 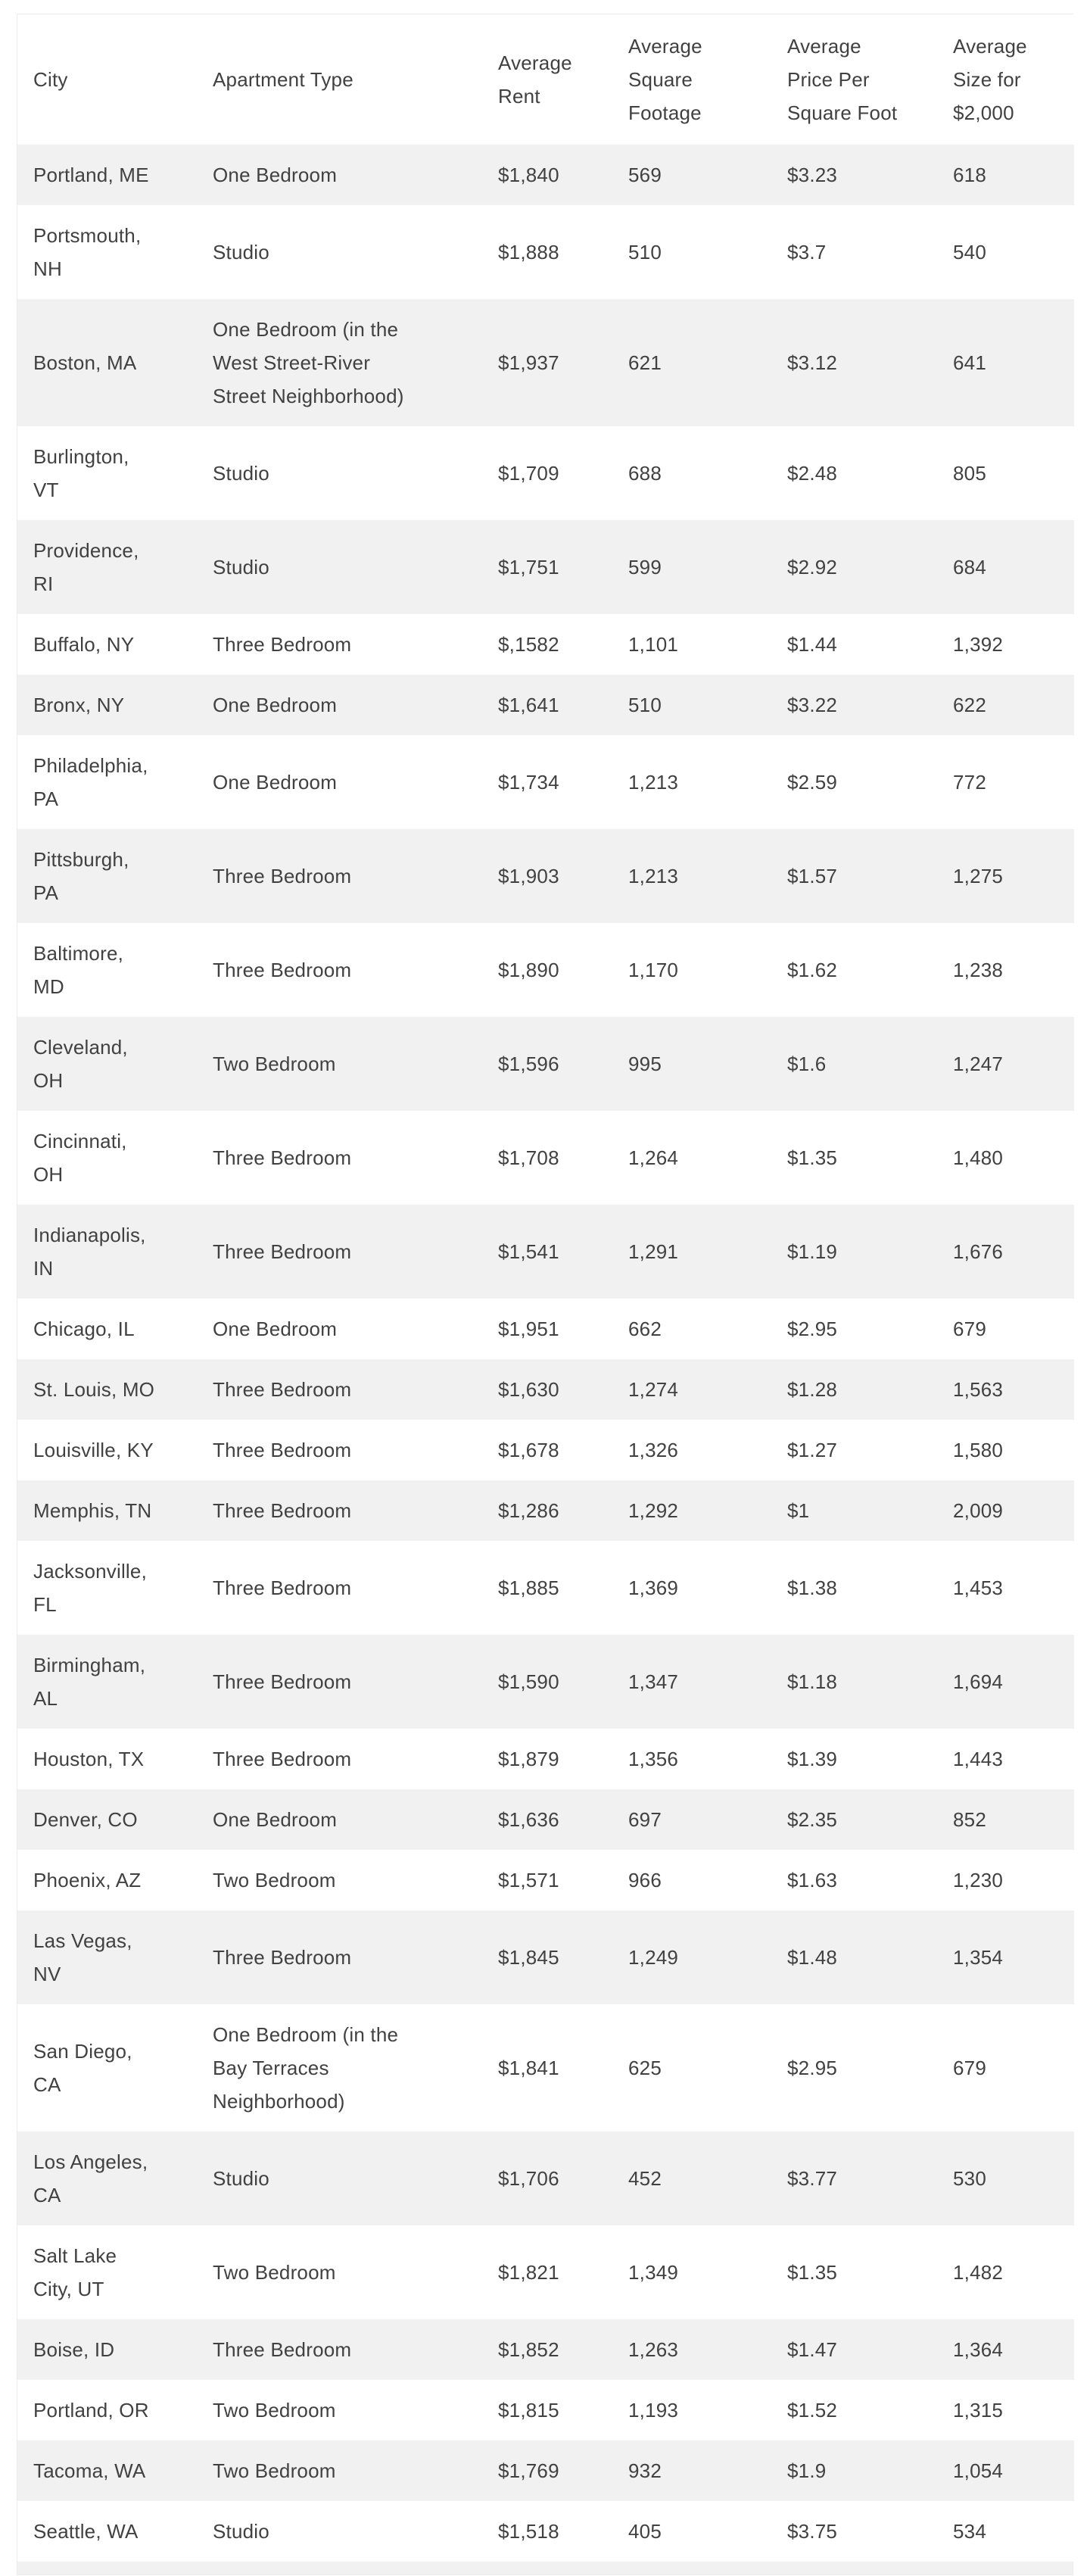 I want to click on cell-average-rent: $1,879, so click(x=528, y=1759).